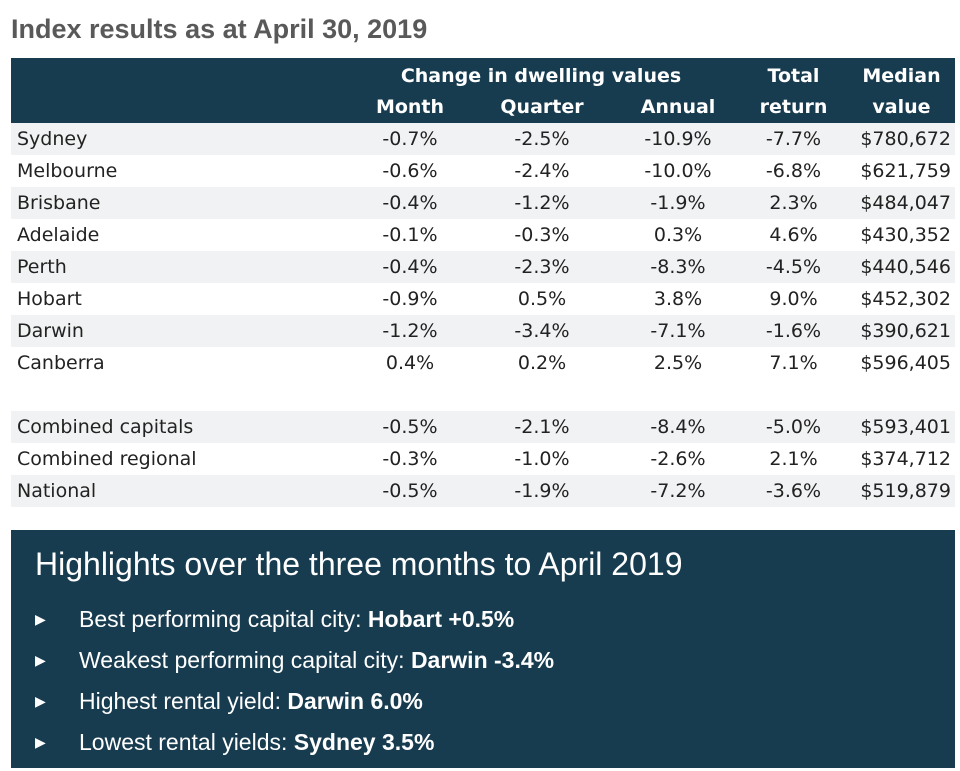 The width and height of the screenshot is (960, 771). What do you see at coordinates (483, 363) in the screenshot?
I see `table-row: Canberra 0.4% 0.2% 2.5% 7.1% $596,405` at bounding box center [483, 363].